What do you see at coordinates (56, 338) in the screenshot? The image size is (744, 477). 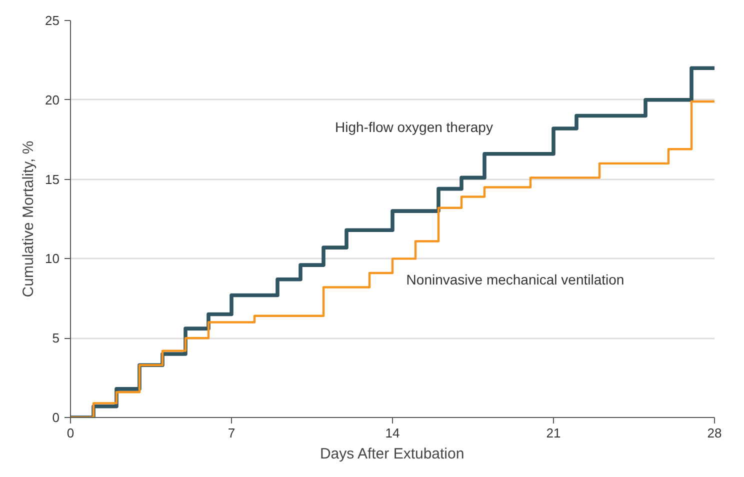 I see `y-tick-label: 5` at bounding box center [56, 338].